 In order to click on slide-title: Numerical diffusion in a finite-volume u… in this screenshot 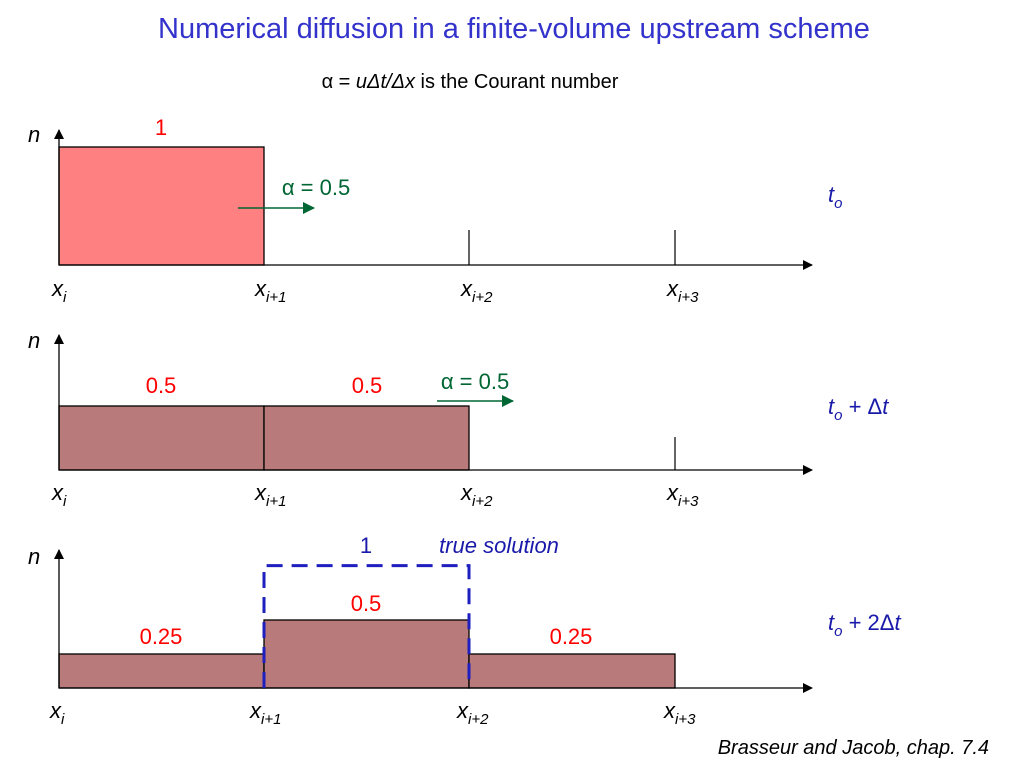, I will do `click(514, 29)`.